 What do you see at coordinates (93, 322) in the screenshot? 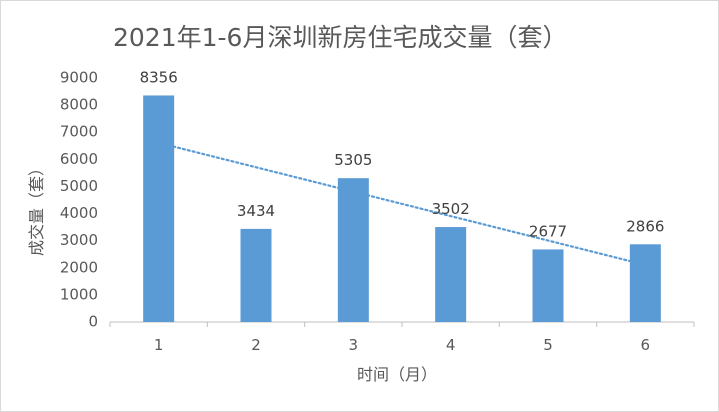
I see `y-tick-label: 0` at bounding box center [93, 322].